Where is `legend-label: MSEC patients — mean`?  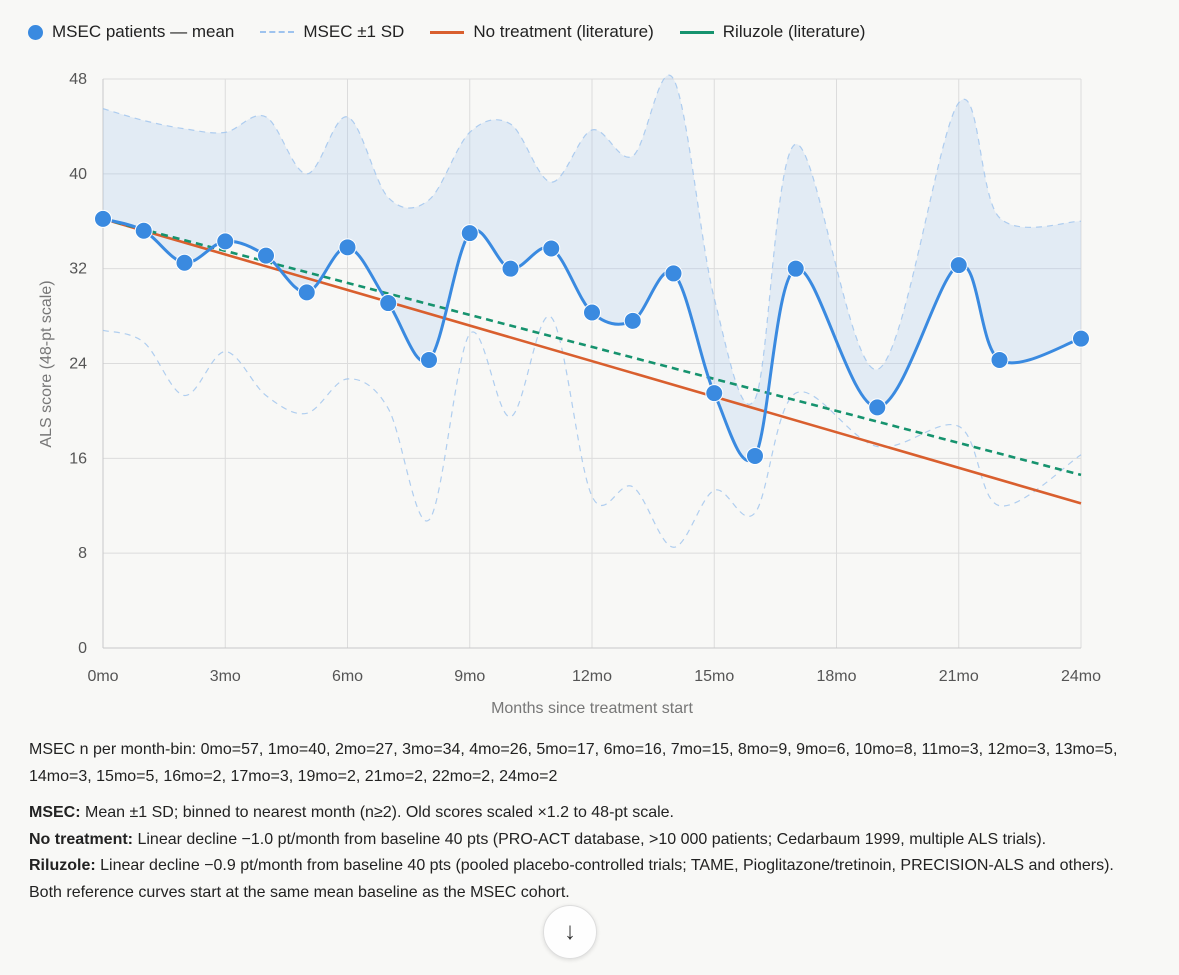 legend-label: MSEC patients — mean is located at coordinates (143, 31).